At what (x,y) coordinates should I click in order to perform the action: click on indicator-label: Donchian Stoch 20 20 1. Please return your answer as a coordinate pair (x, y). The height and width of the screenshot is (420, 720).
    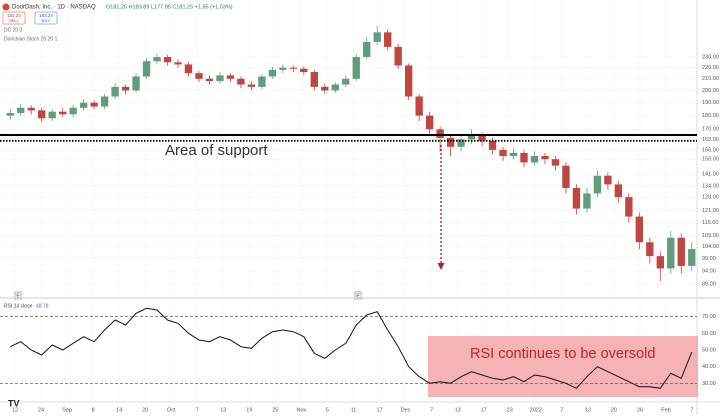
    Looking at the image, I should click on (31, 39).